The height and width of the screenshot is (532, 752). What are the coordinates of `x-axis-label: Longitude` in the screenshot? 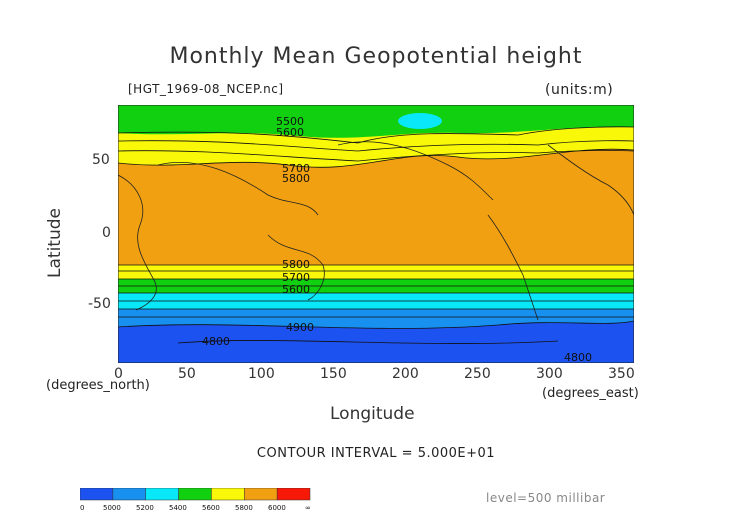 It's located at (372, 414).